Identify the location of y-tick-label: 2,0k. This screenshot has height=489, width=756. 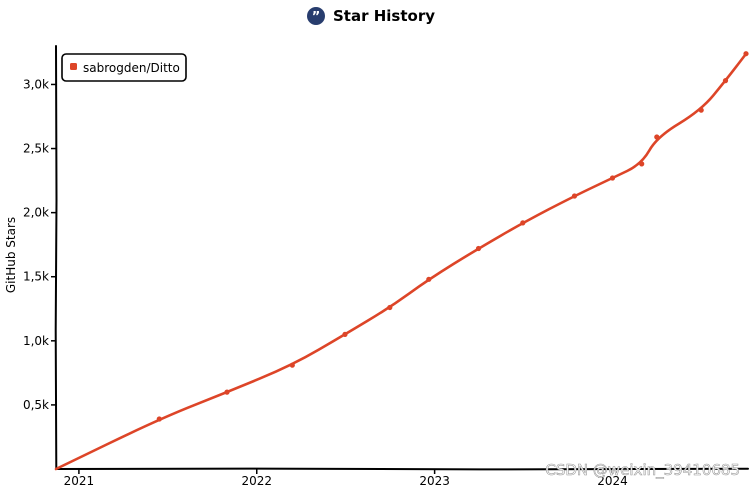
(36, 213).